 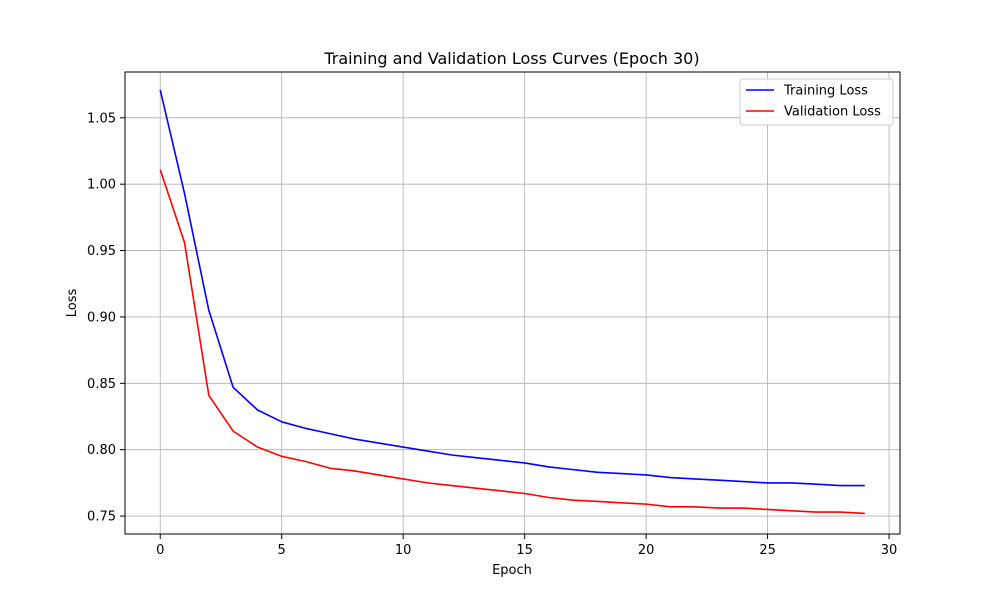 What do you see at coordinates (767, 550) in the screenshot?
I see `x-tick-label: 25` at bounding box center [767, 550].